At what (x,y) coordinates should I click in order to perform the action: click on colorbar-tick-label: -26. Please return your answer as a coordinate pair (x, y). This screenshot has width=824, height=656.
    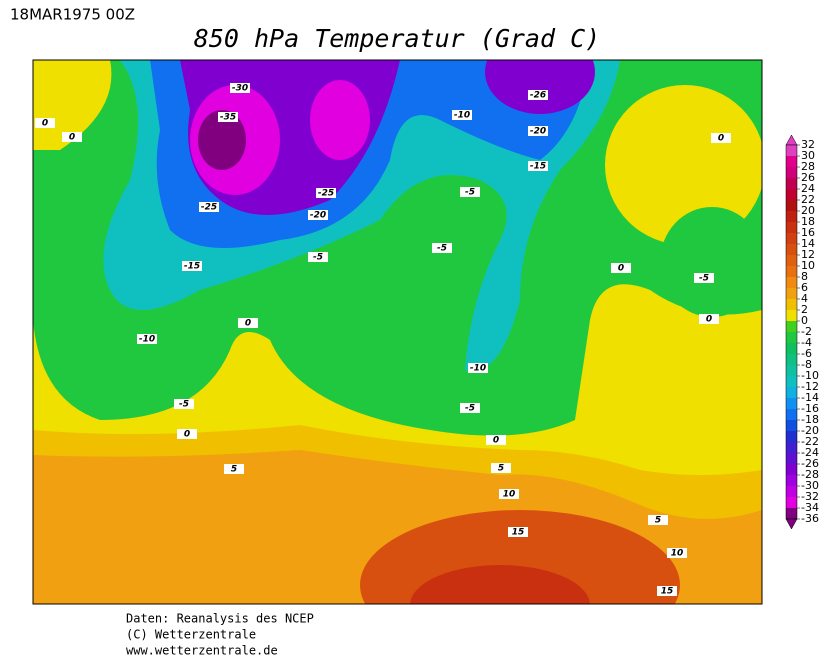
    Looking at the image, I should click on (810, 463).